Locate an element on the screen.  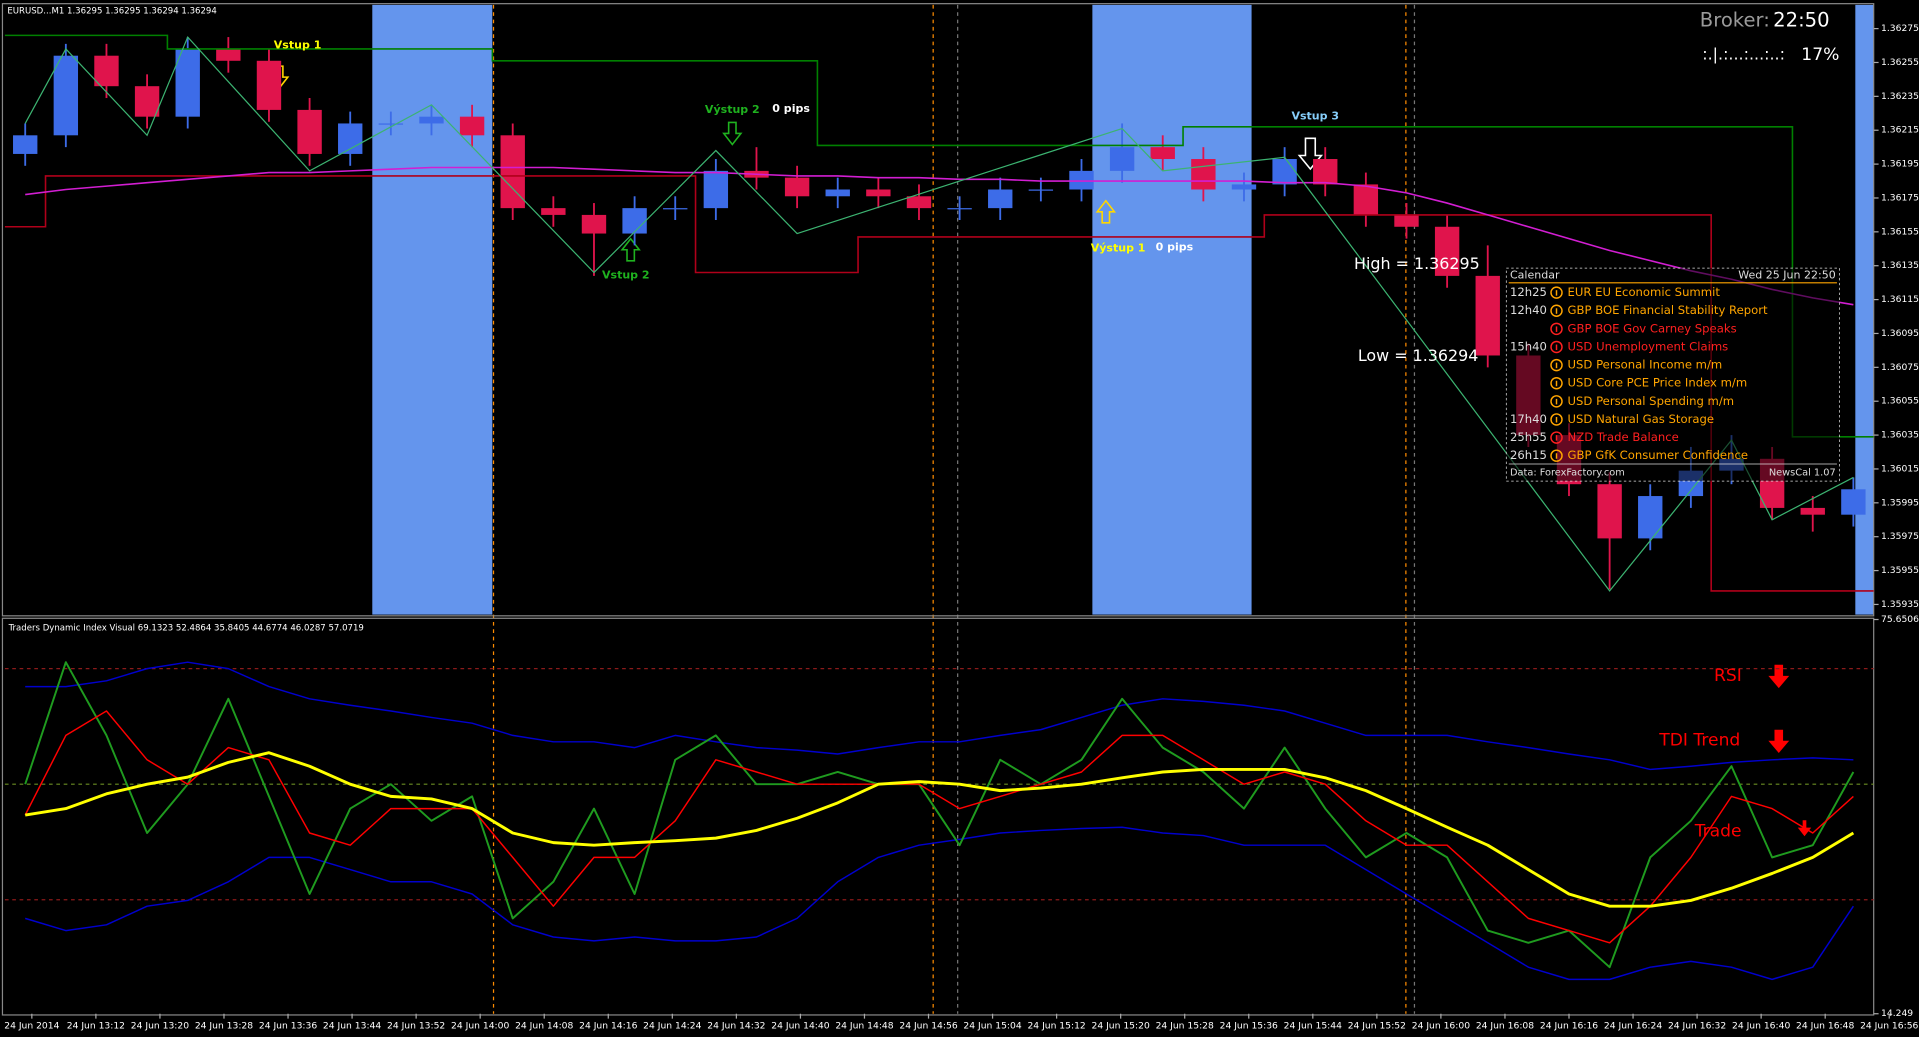
y-tick-label: 1.36175 is located at coordinates (1900, 197).